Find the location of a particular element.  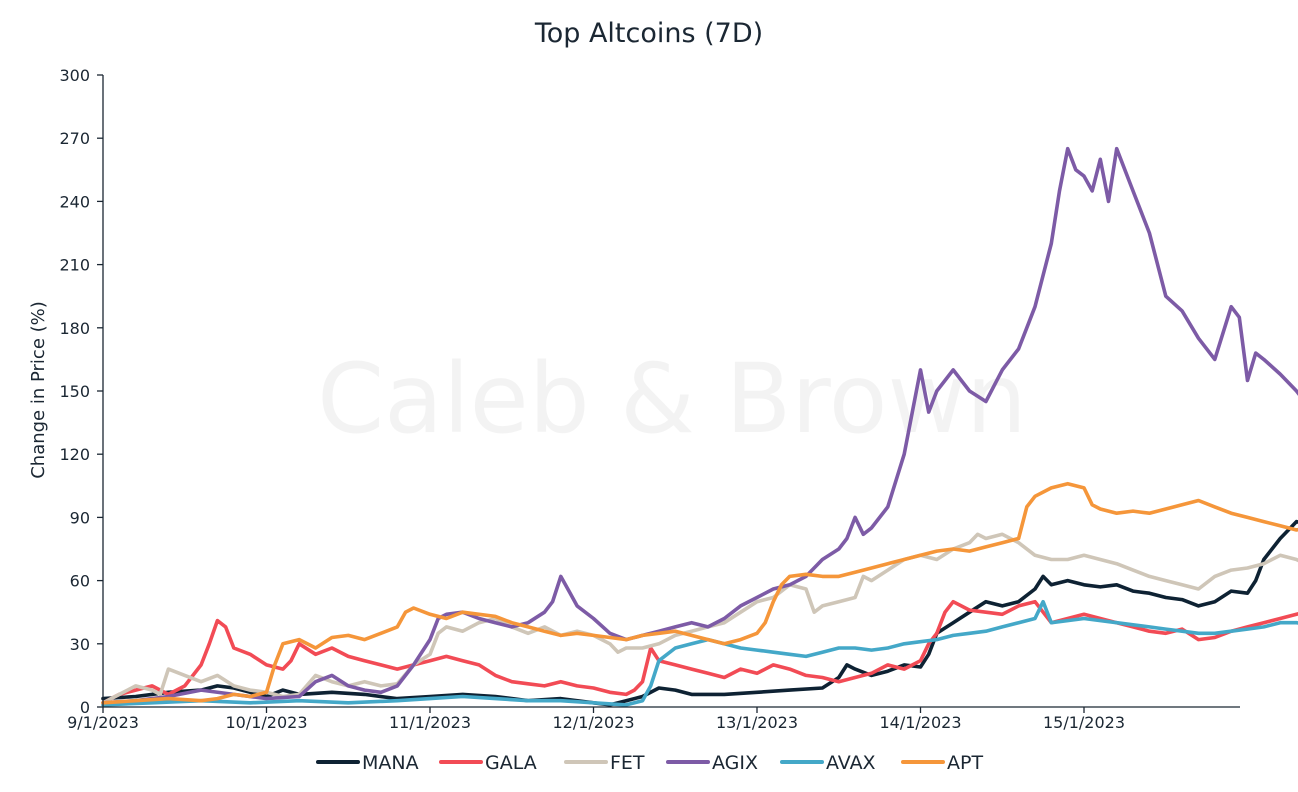

y-tick-label: 270 is located at coordinates (74, 138).